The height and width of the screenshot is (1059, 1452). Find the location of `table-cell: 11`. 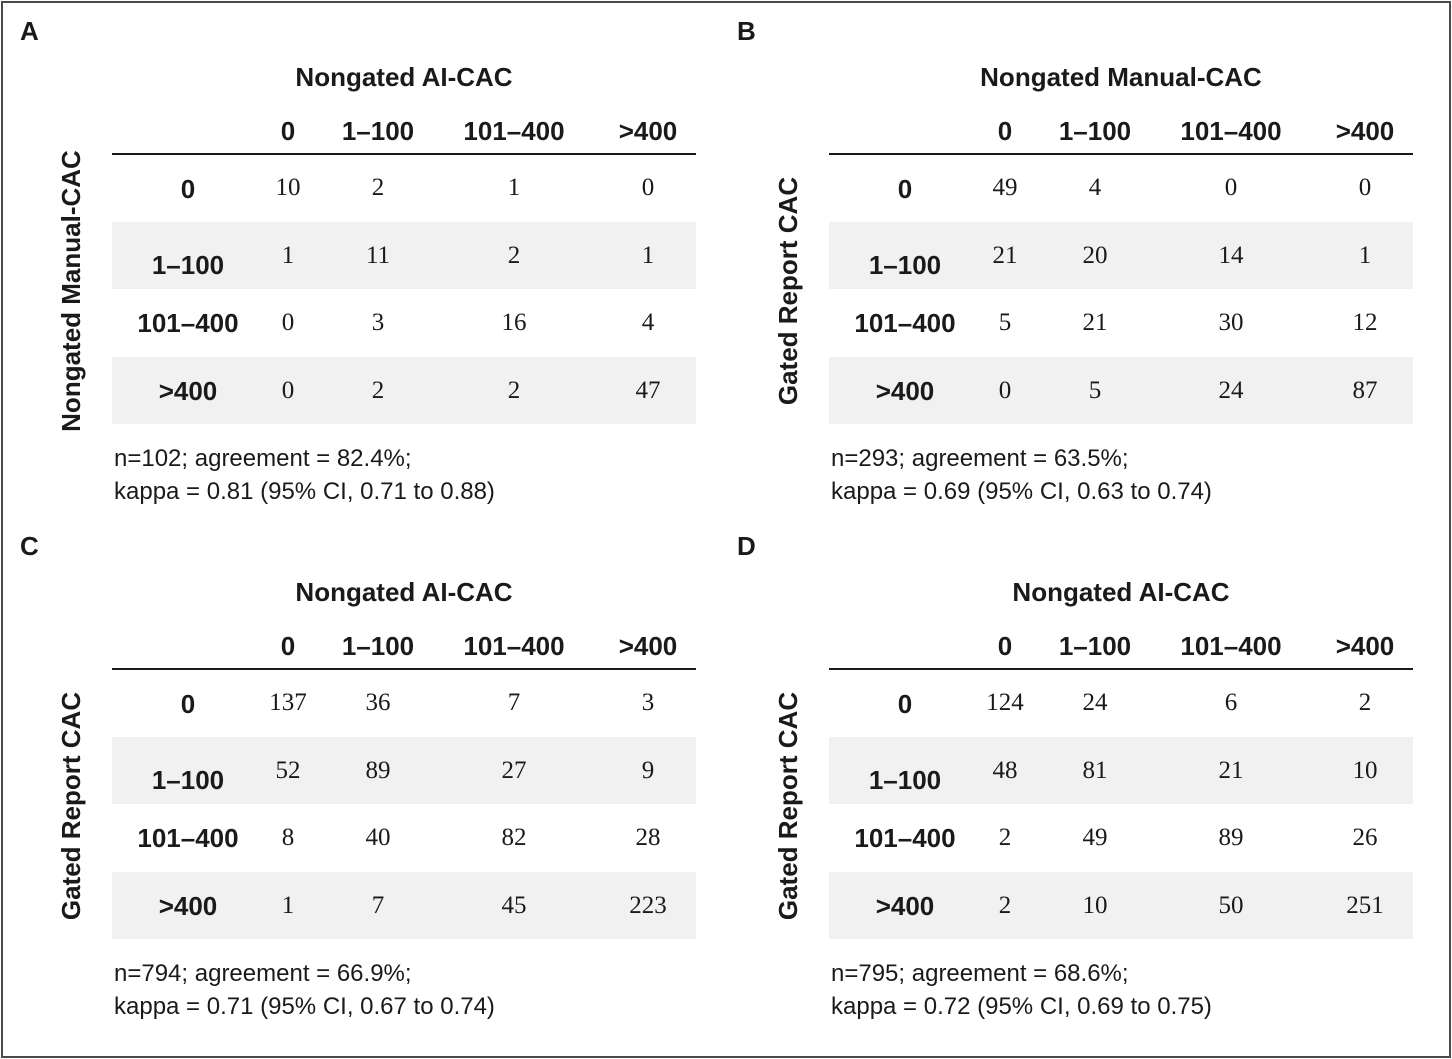

table-cell: 11 is located at coordinates (378, 255).